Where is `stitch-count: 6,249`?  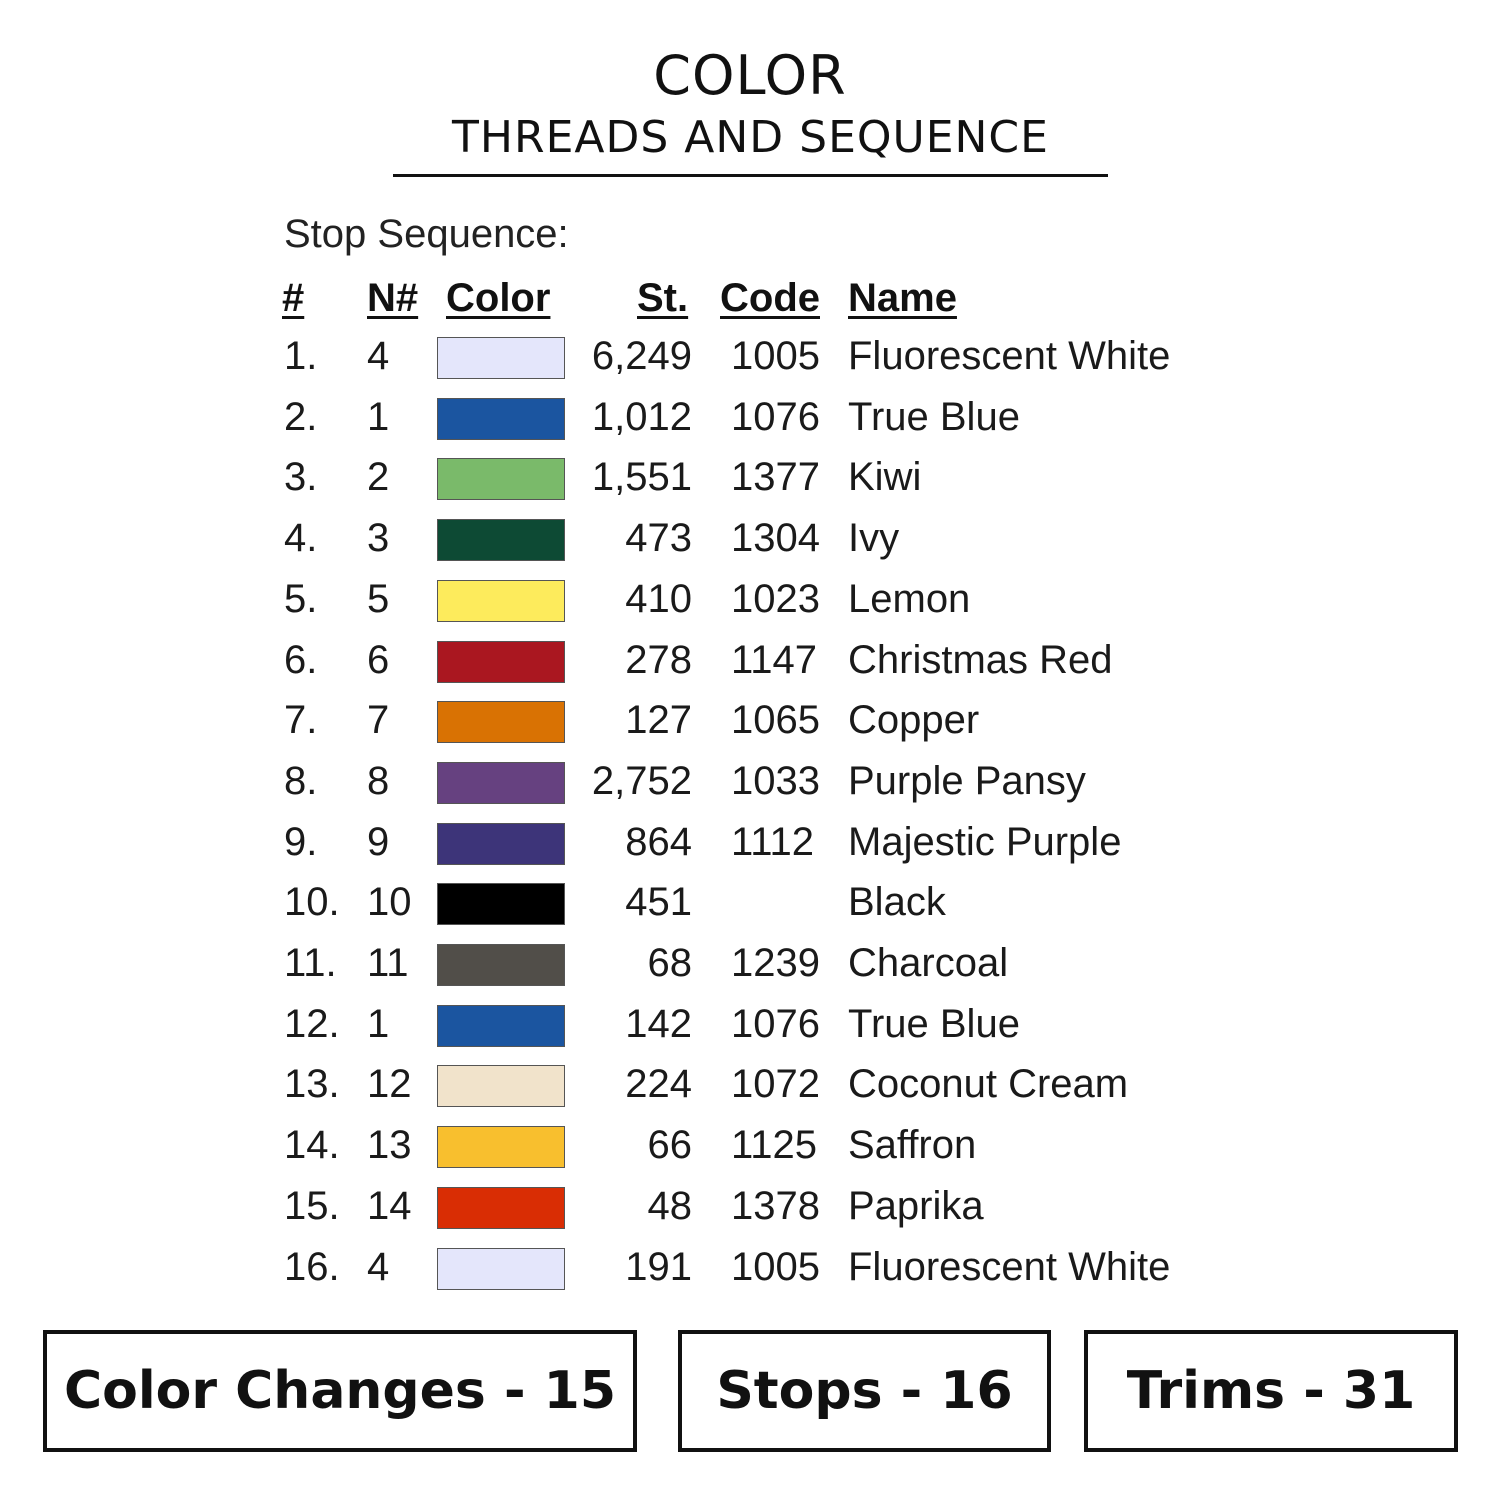
stitch-count: 6,249 is located at coordinates (641, 356).